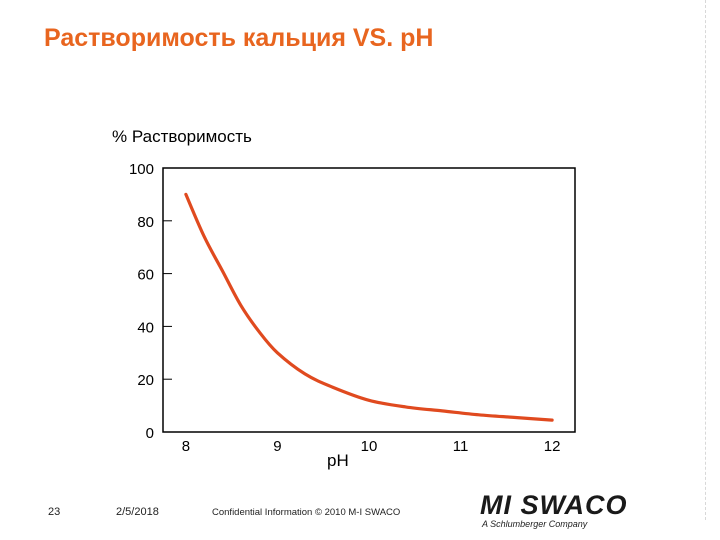 Image resolution: width=720 pixels, height=540 pixels. Describe the element at coordinates (145, 222) in the screenshot. I see `y-tick-label: 80` at that location.